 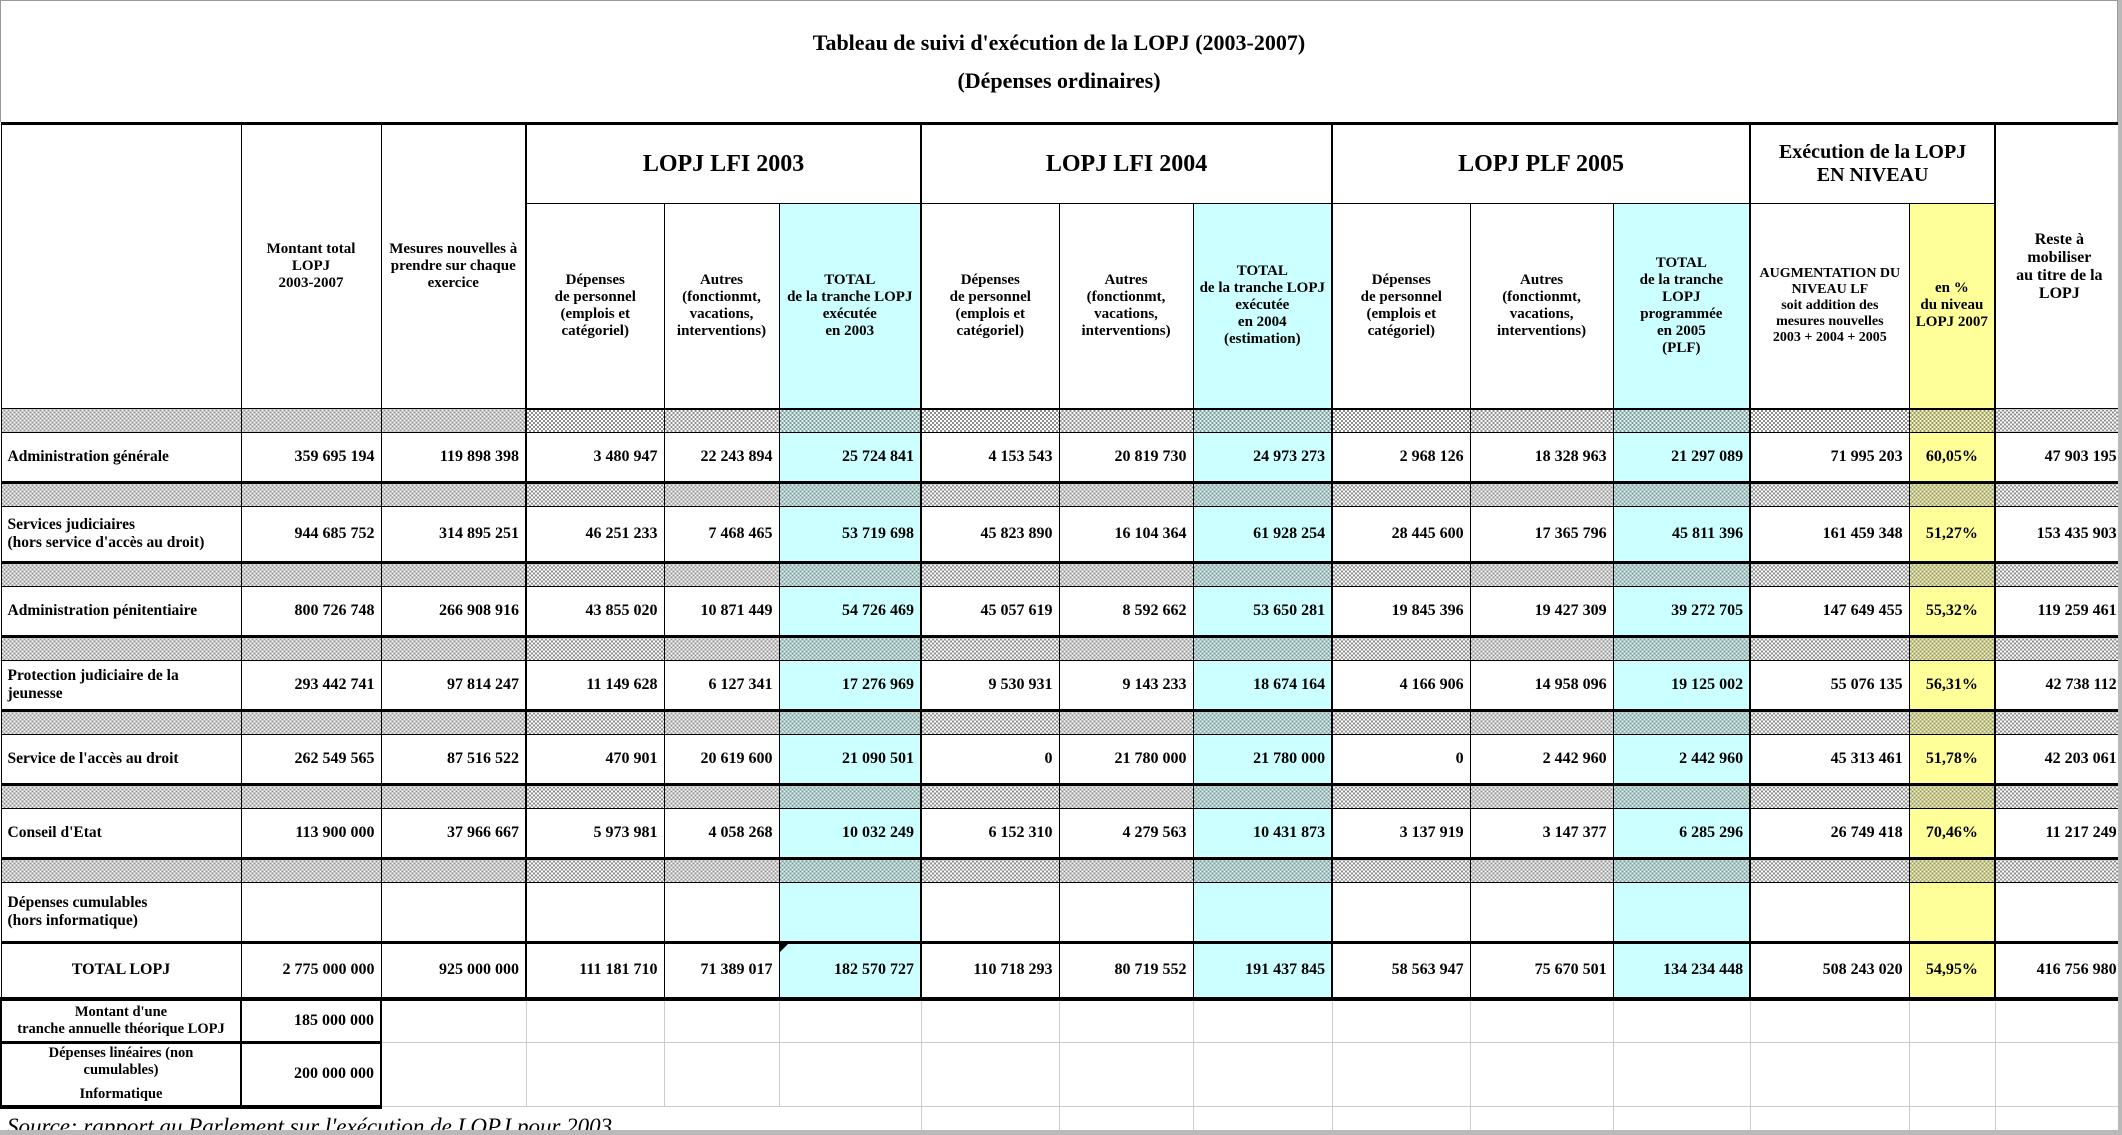 What do you see at coordinates (1681, 833) in the screenshot?
I see `cell: 6 285 296` at bounding box center [1681, 833].